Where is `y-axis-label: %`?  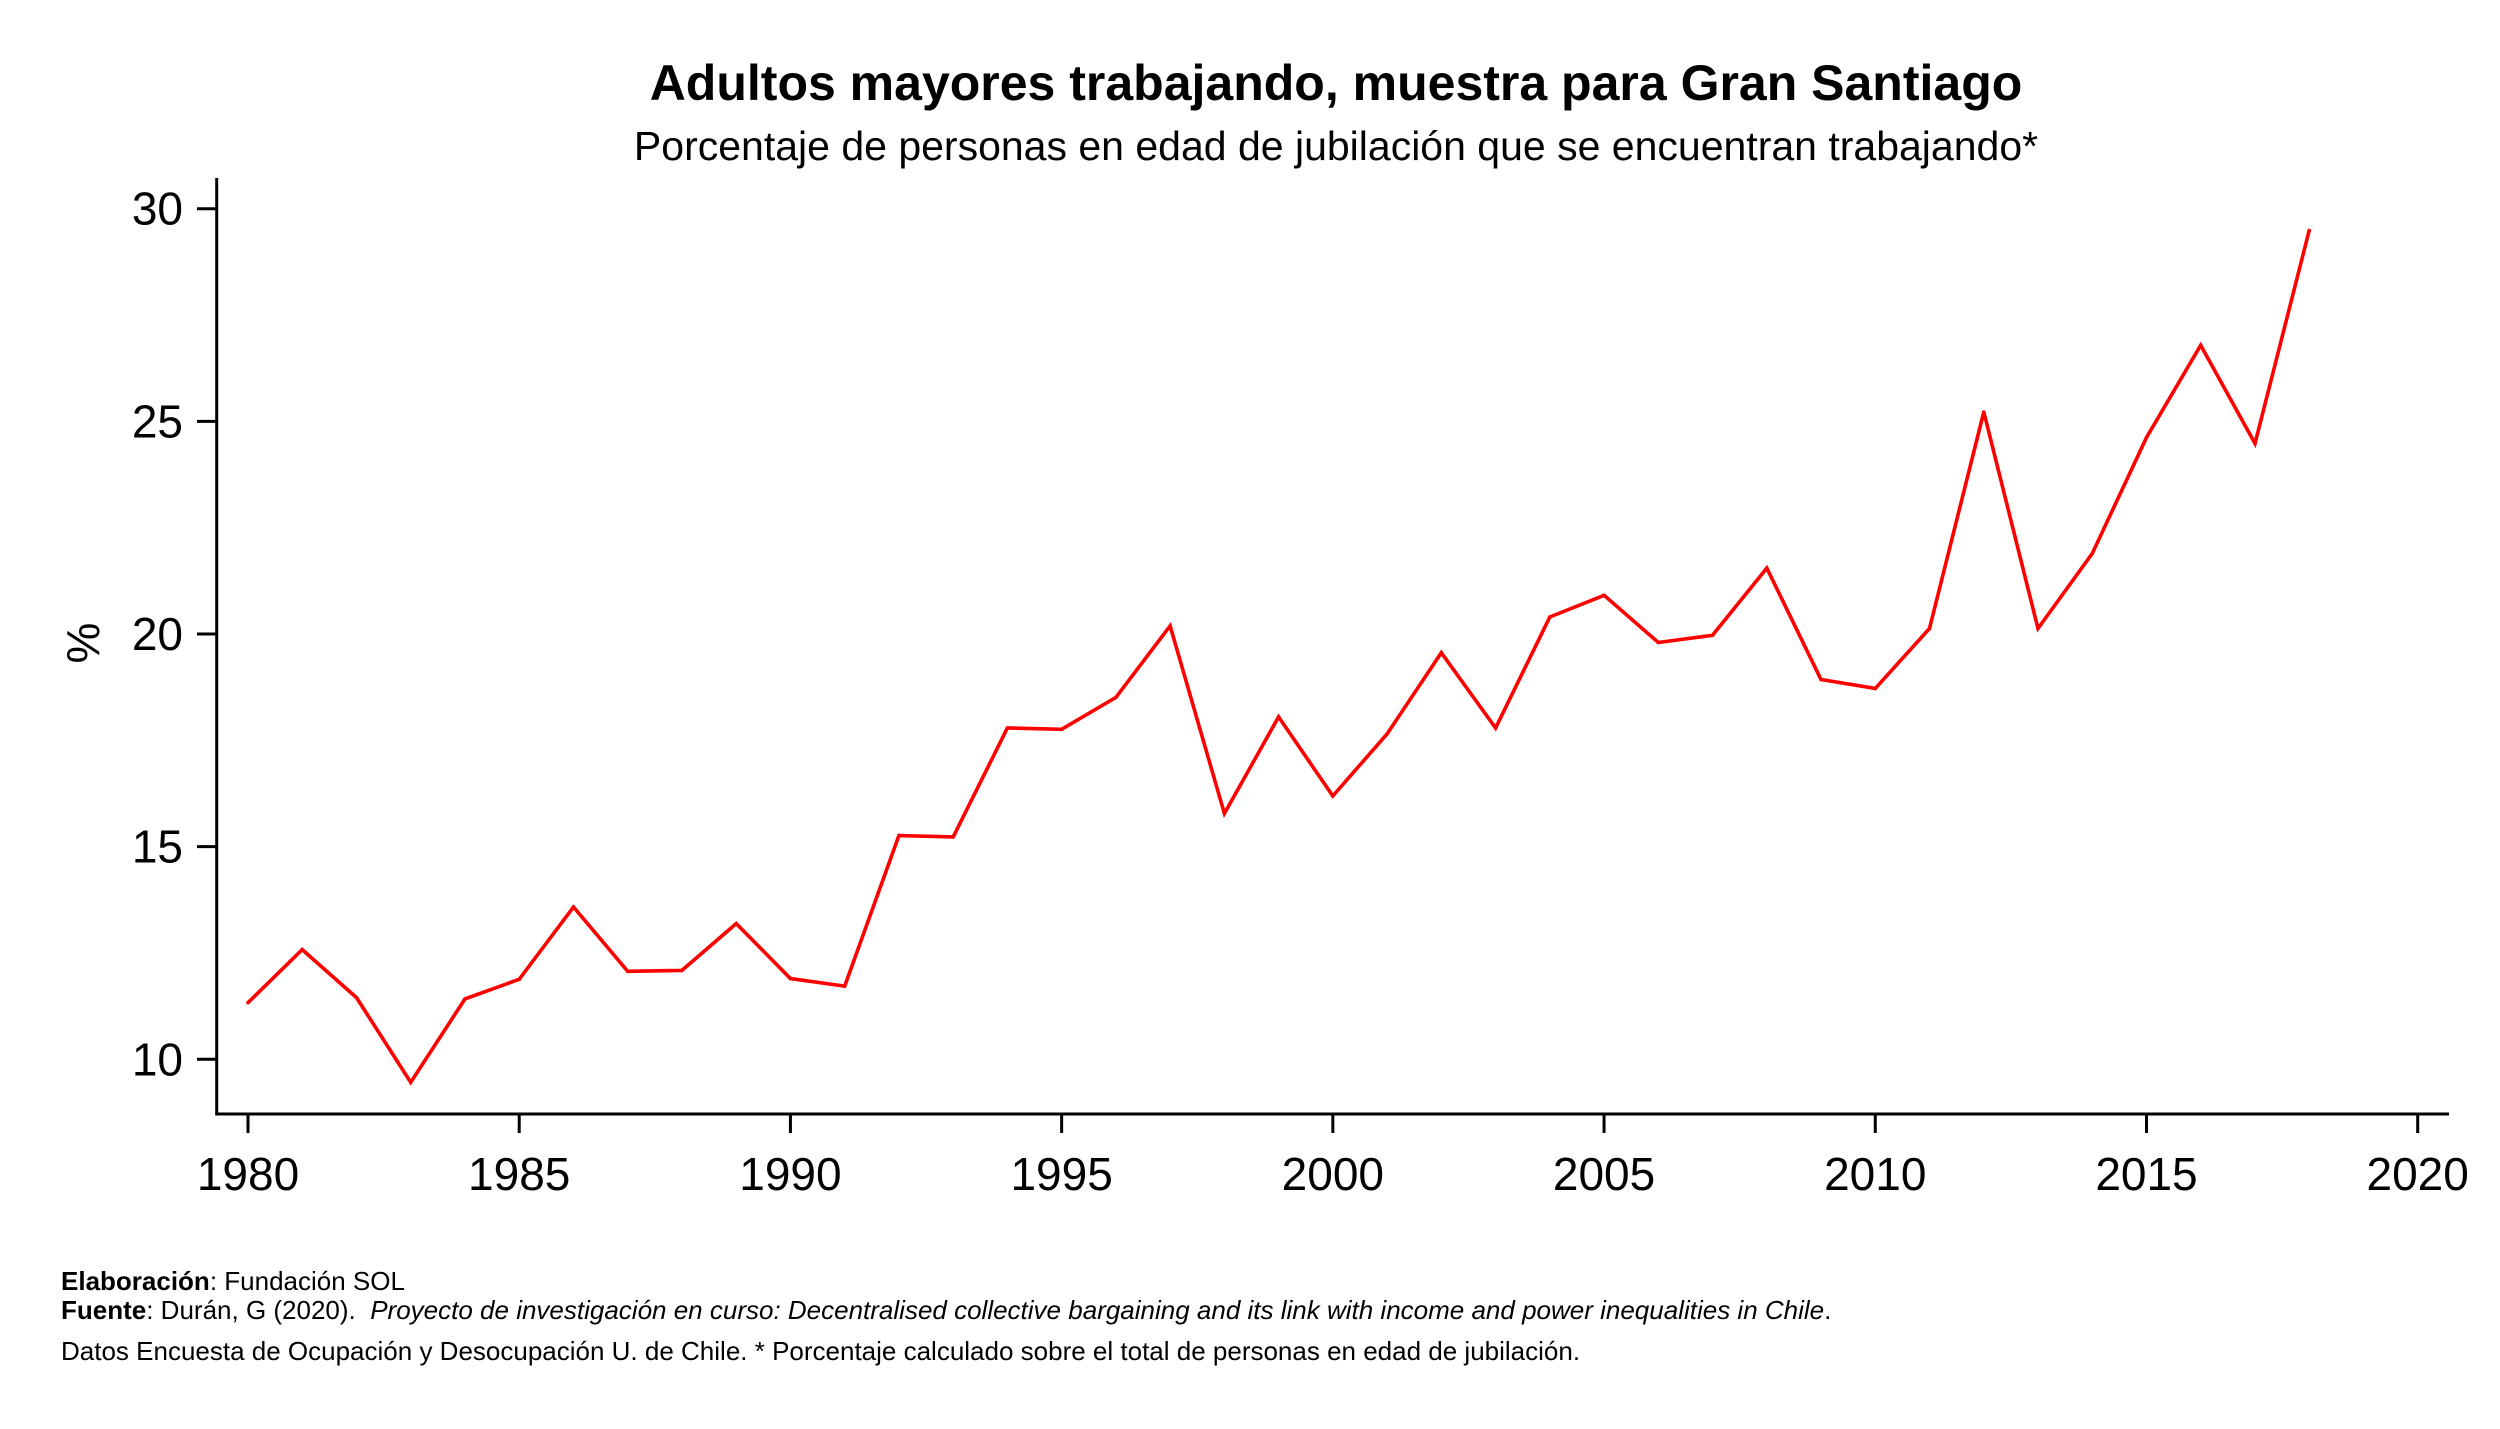 y-axis-label: % is located at coordinates (83, 643).